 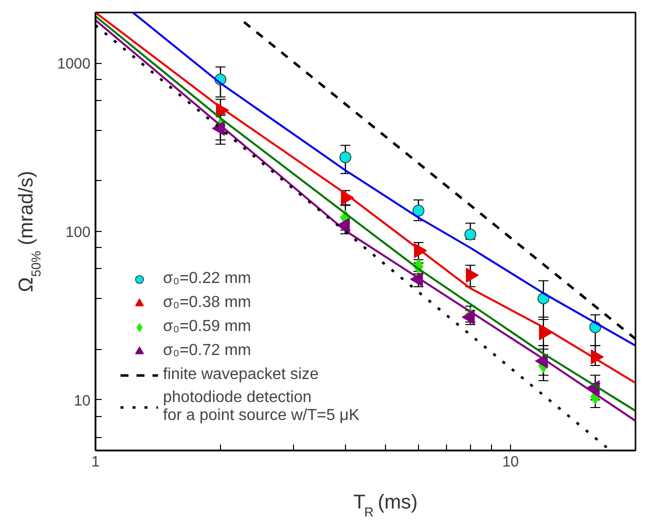 What do you see at coordinates (78, 232) in the screenshot?
I see `y-tick-label: 100` at bounding box center [78, 232].